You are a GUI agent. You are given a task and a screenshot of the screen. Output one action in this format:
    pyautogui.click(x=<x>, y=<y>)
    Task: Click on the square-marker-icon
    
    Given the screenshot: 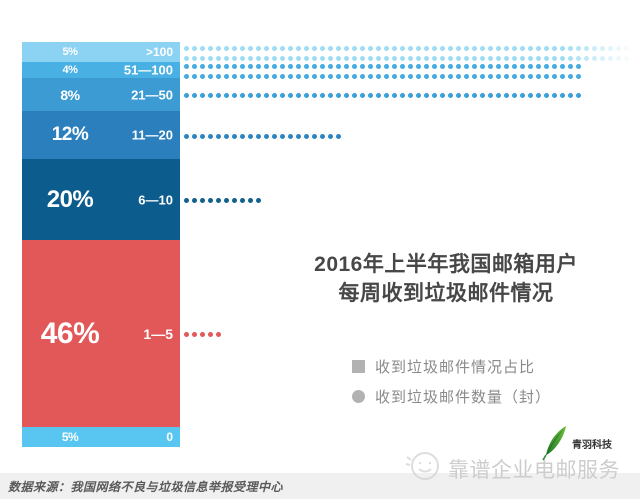 What is the action you would take?
    pyautogui.click(x=358, y=366)
    